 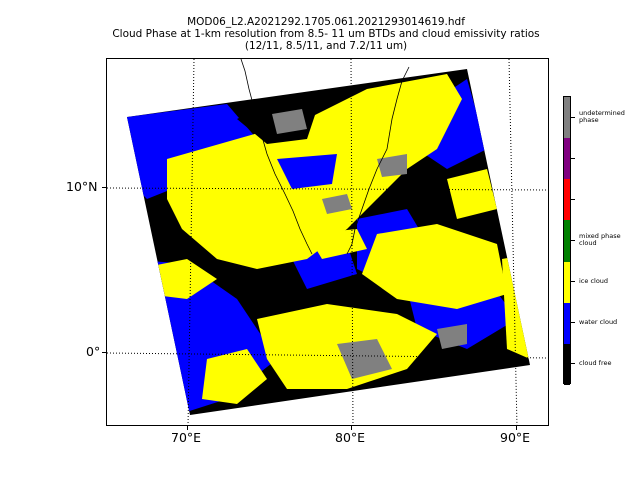 I want to click on colorbar-label: cloud free, so click(x=595, y=363).